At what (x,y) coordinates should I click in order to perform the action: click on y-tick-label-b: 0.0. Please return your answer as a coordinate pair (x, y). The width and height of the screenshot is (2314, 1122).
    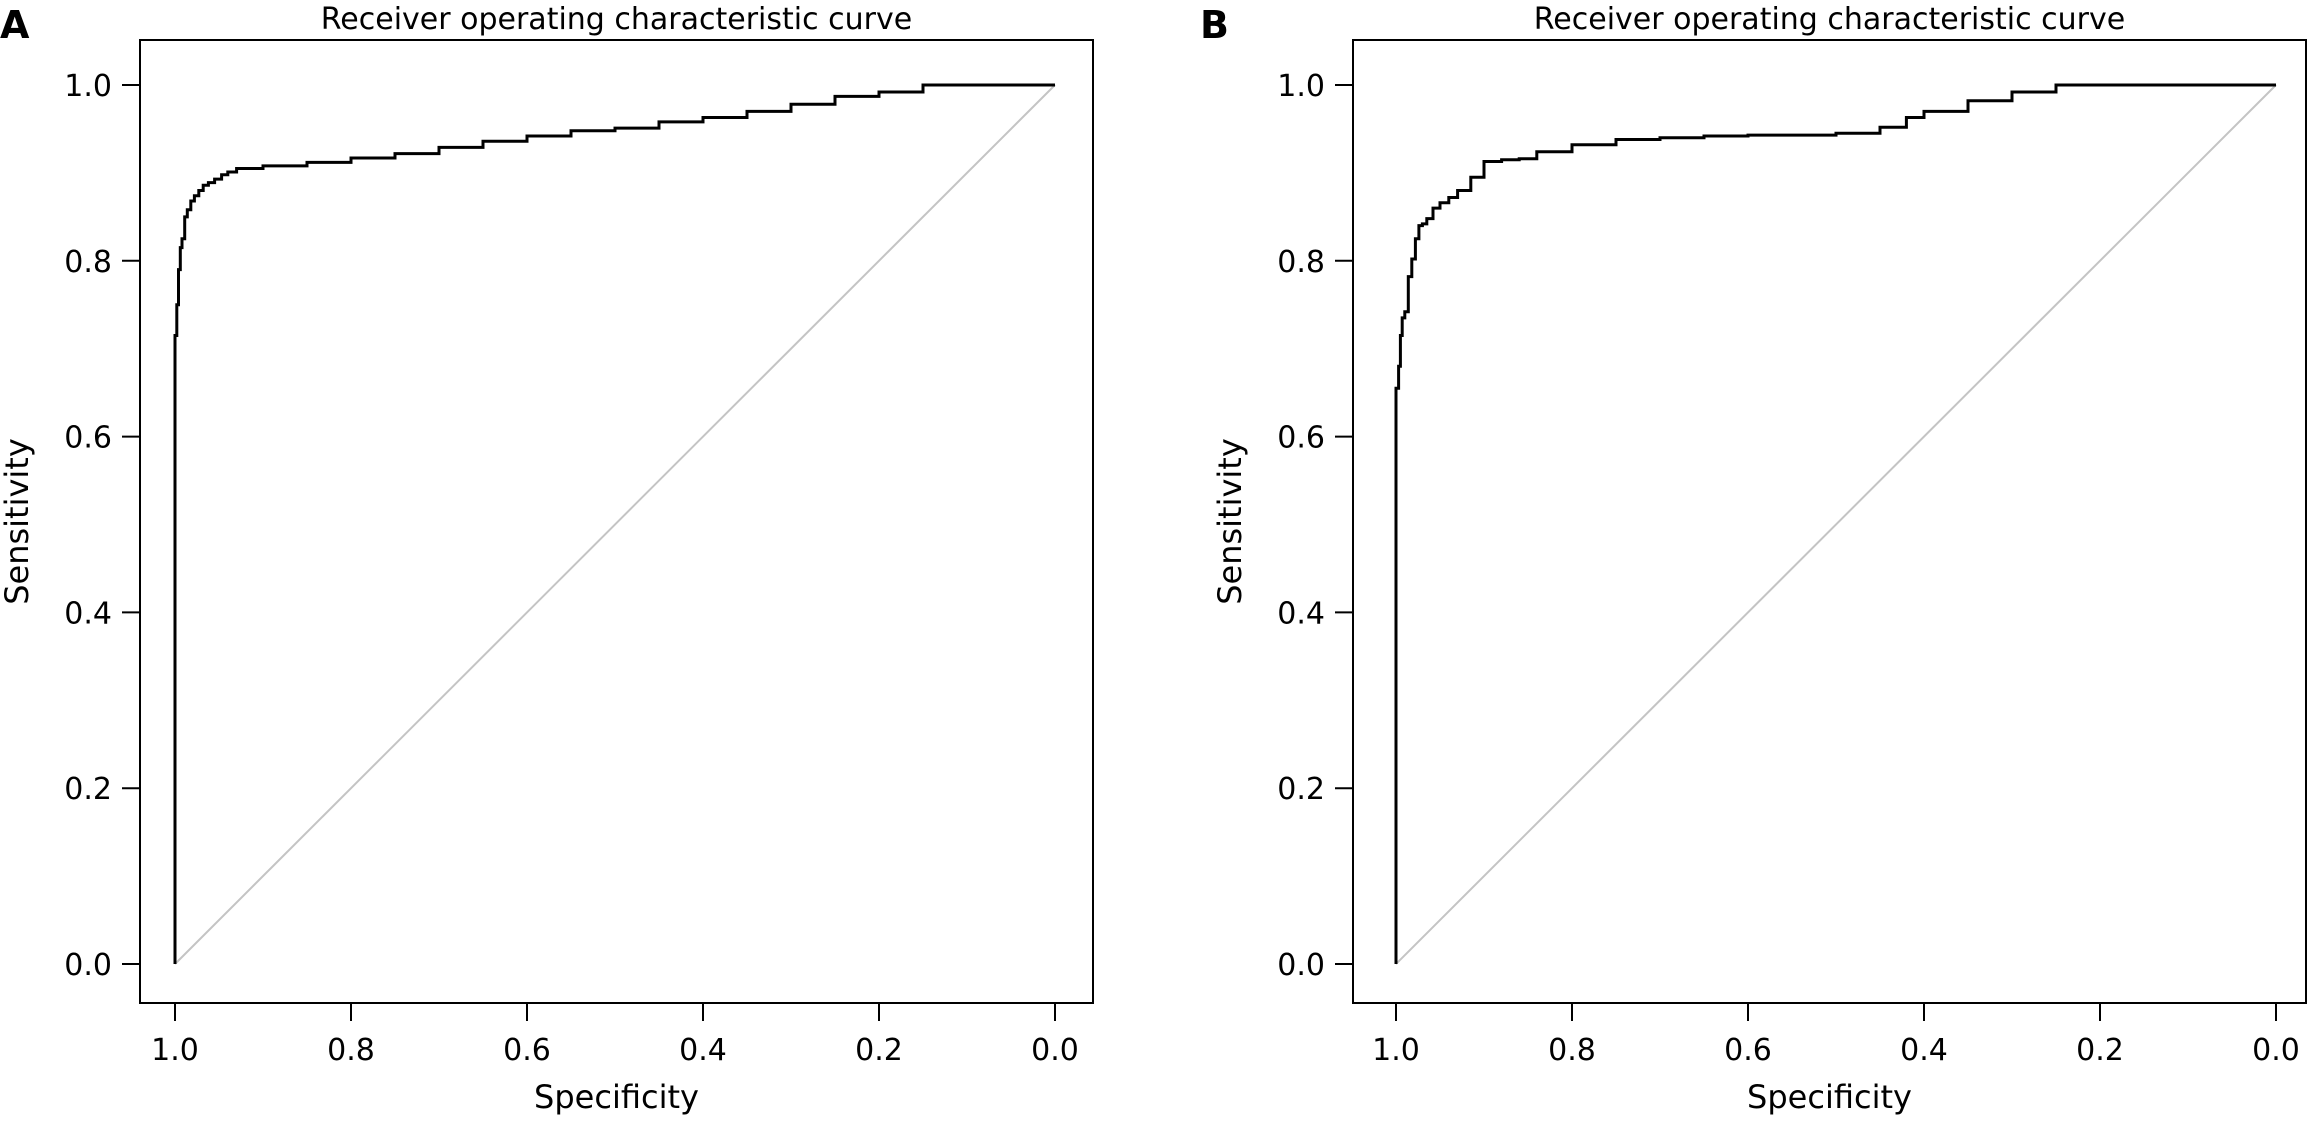
    Looking at the image, I should click on (1301, 965).